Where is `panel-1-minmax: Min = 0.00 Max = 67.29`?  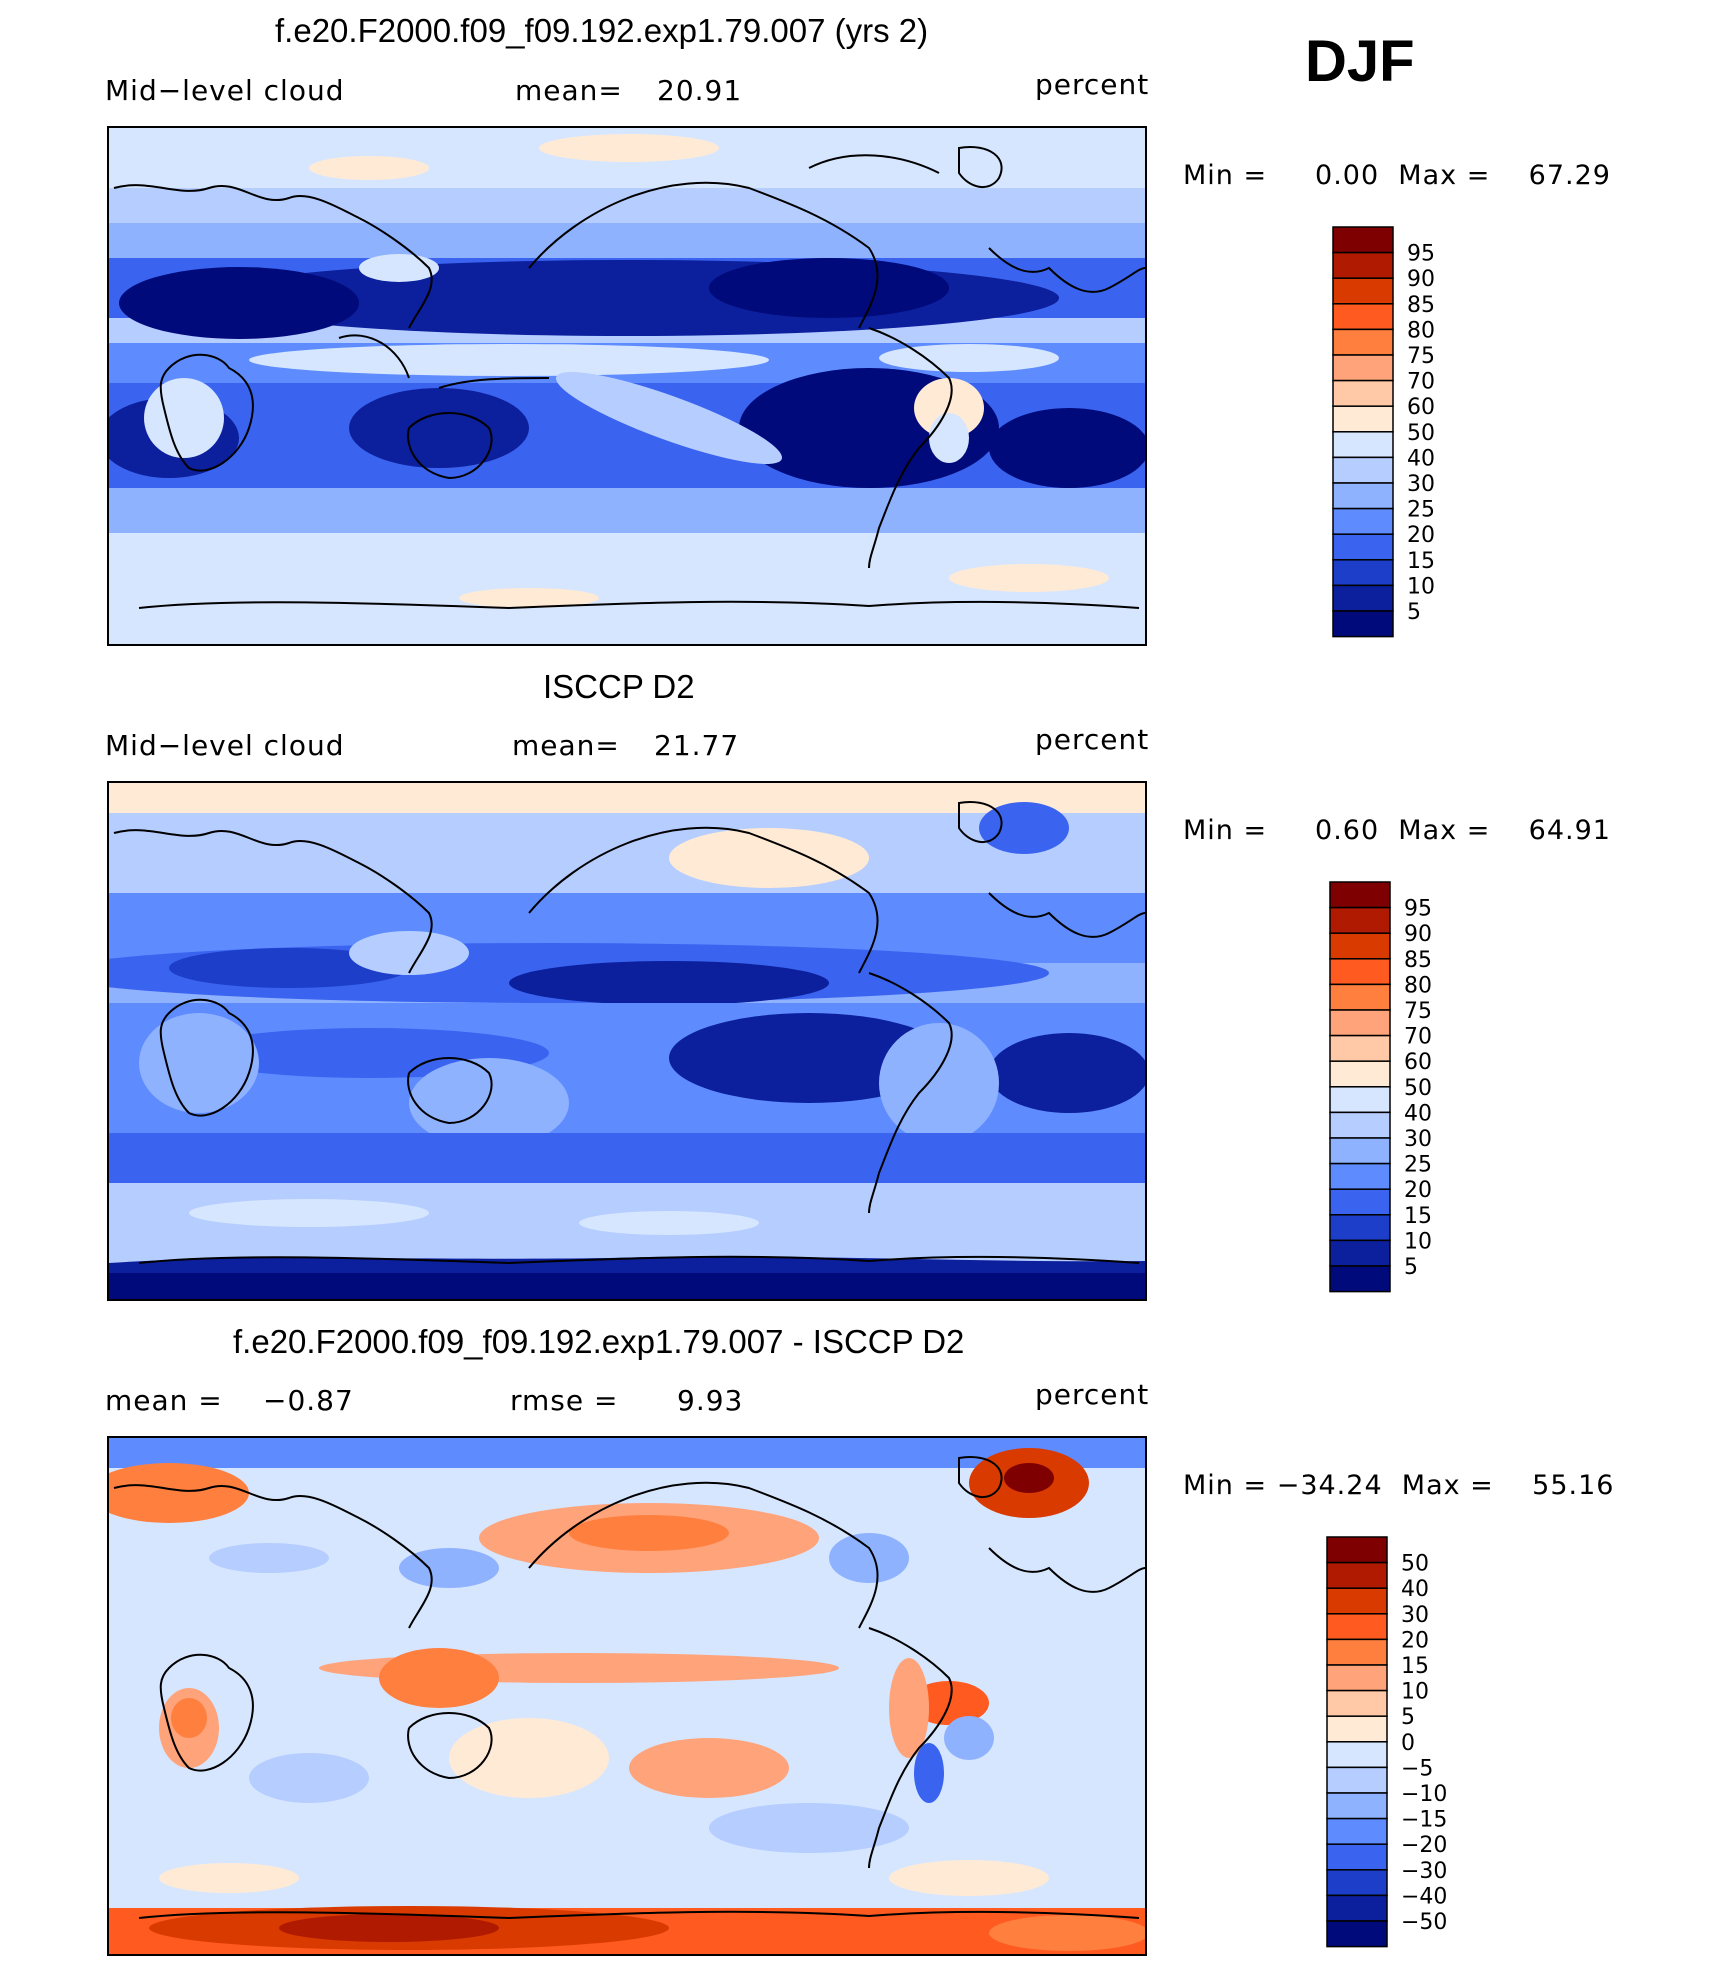
panel-1-minmax: Min = 0.00 Max = 67.29 is located at coordinates (1397, 175).